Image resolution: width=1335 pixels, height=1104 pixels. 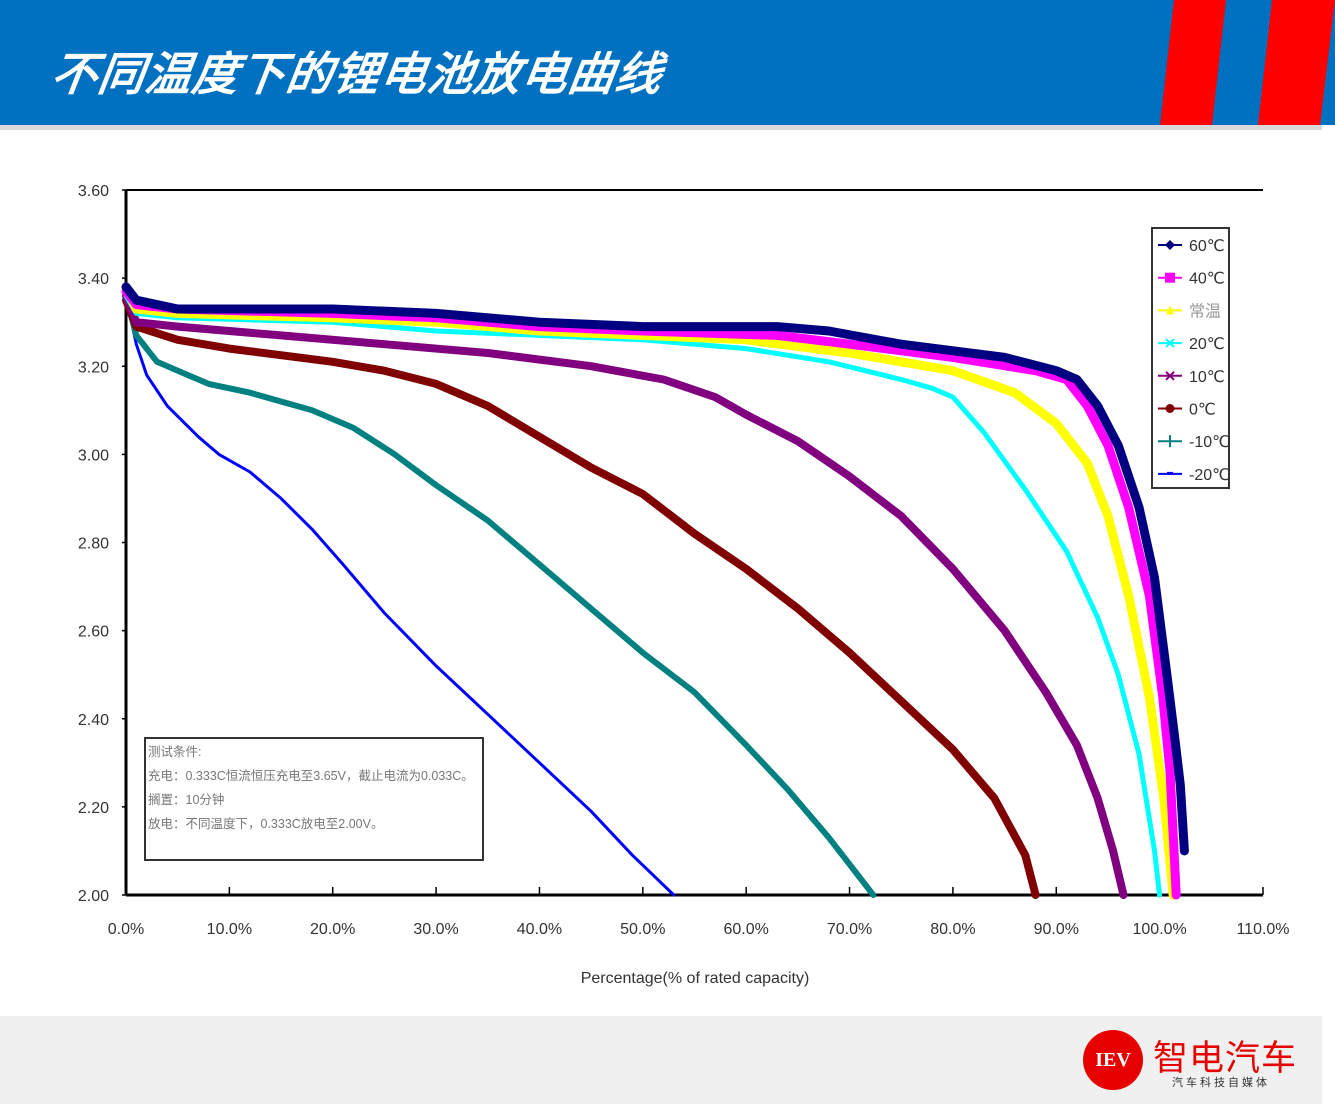 I want to click on x-tick-label: 20.0%, so click(x=332, y=929).